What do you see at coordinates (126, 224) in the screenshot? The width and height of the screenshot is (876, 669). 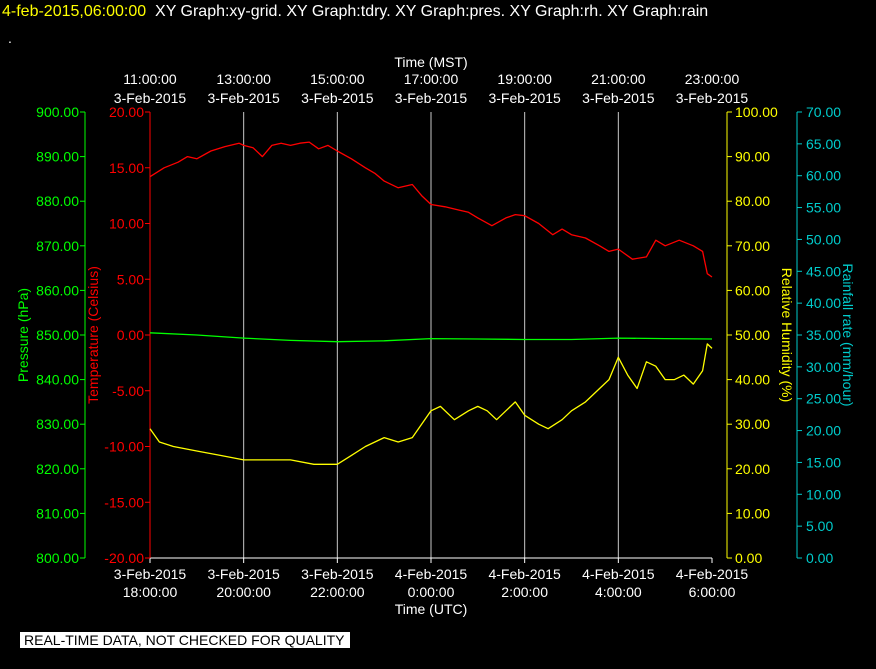 I see `temperature-tick-label: 10.00` at bounding box center [126, 224].